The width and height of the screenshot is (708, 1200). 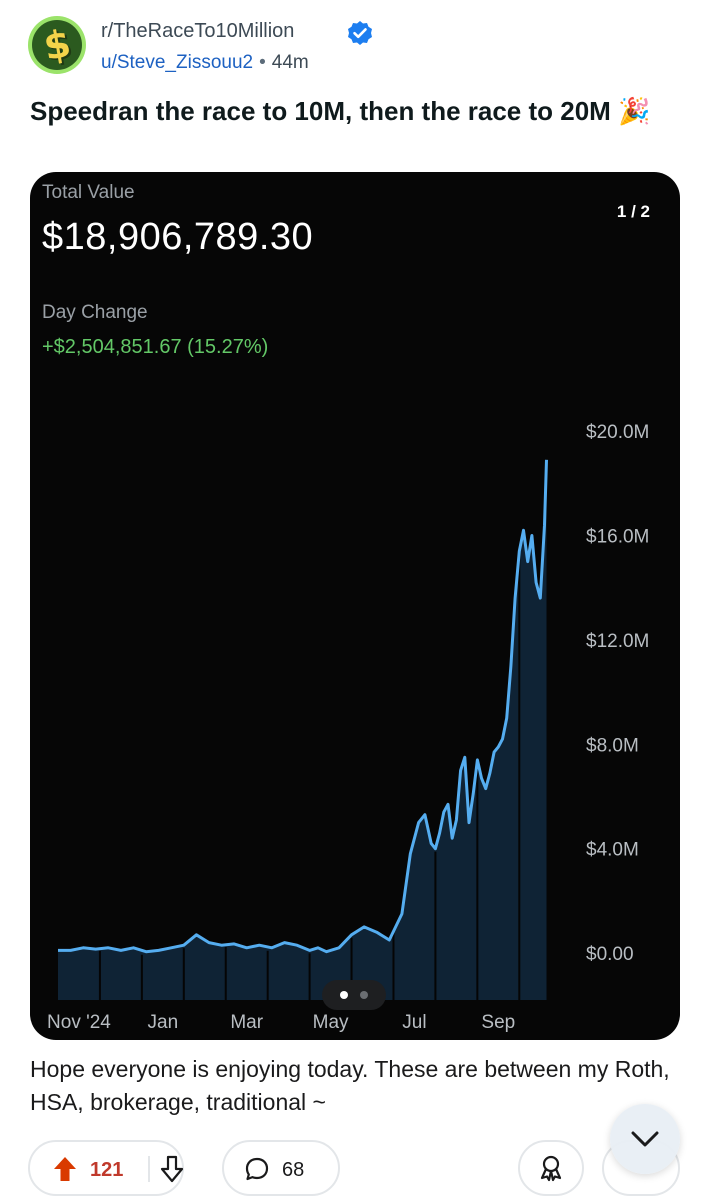 What do you see at coordinates (498, 1022) in the screenshot?
I see `x-tick-label: Sep` at bounding box center [498, 1022].